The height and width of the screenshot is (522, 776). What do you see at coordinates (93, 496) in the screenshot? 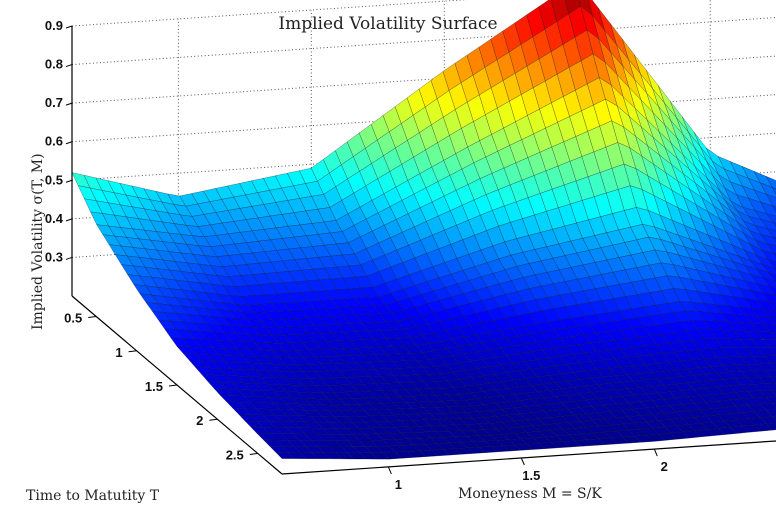
I see `y-axis-label: Time to Matutity T` at bounding box center [93, 496].